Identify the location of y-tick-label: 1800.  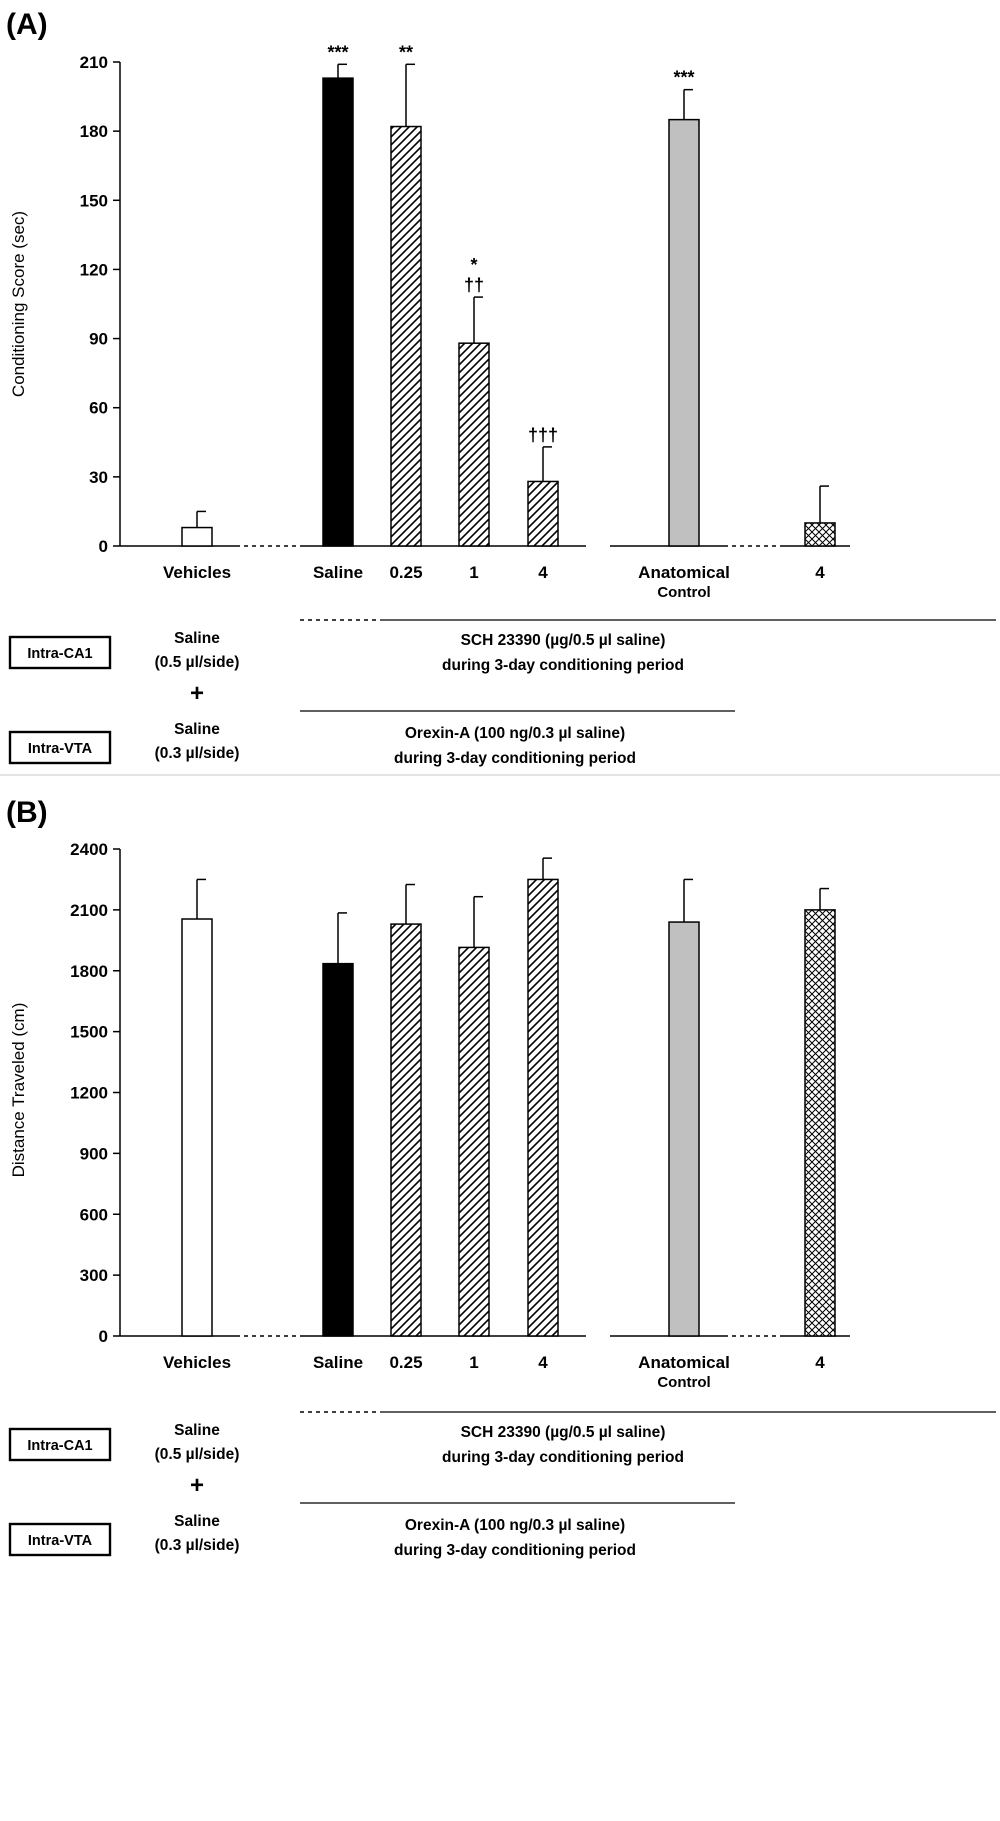
(89, 971).